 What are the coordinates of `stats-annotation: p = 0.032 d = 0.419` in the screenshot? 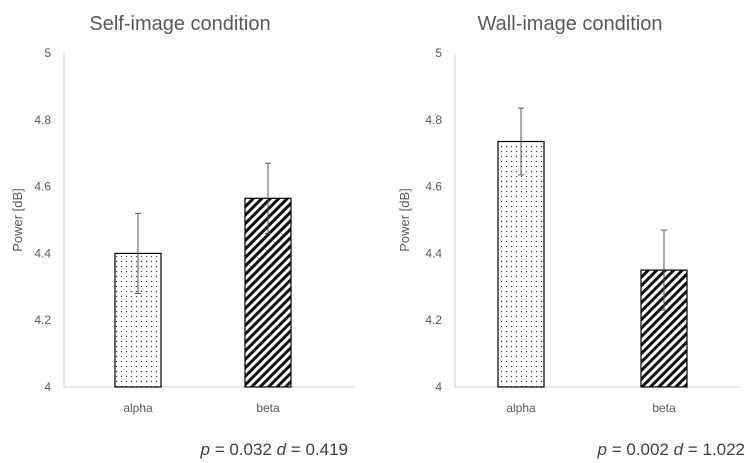 It's located at (274, 449).